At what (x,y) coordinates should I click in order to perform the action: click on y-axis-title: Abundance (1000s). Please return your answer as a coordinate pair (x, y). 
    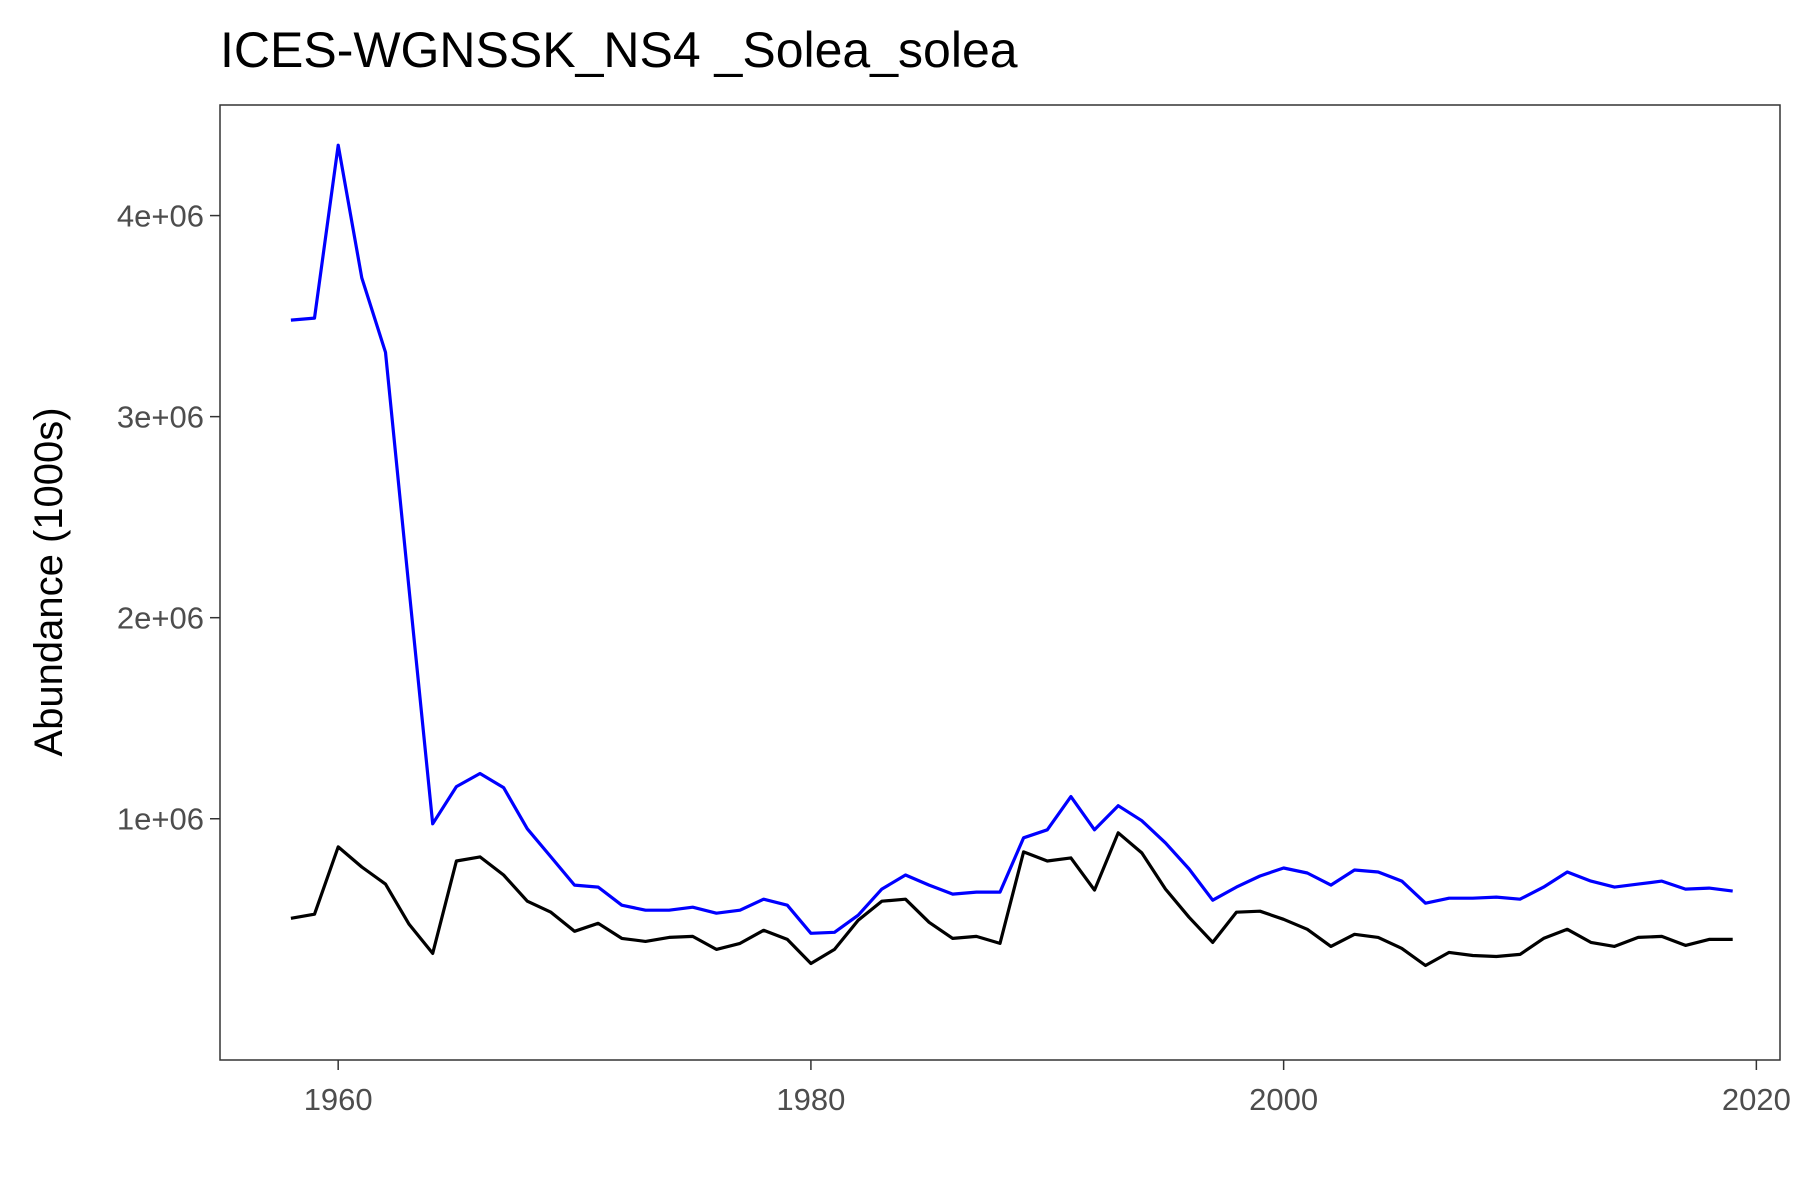
    Looking at the image, I should click on (49, 581).